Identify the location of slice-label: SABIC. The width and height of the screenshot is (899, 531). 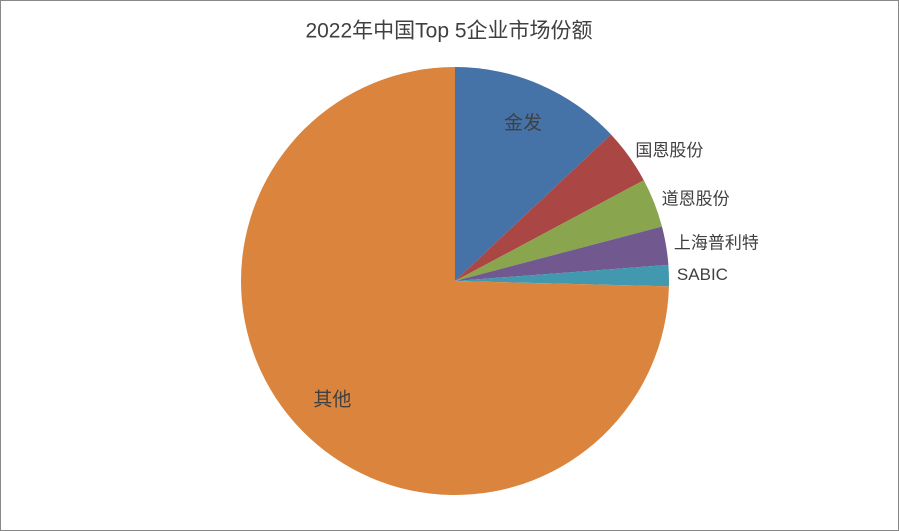
(702, 274).